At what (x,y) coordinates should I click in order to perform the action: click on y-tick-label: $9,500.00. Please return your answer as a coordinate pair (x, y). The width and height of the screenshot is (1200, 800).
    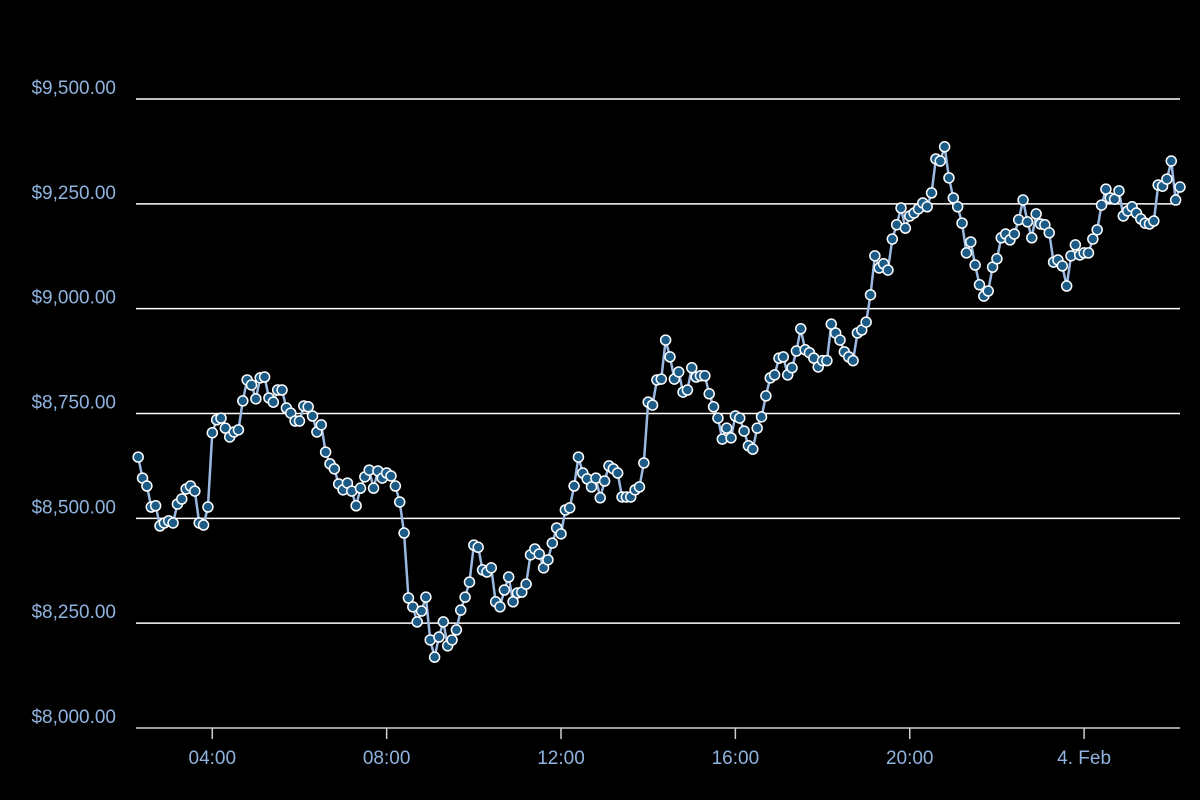
    Looking at the image, I should click on (73, 88).